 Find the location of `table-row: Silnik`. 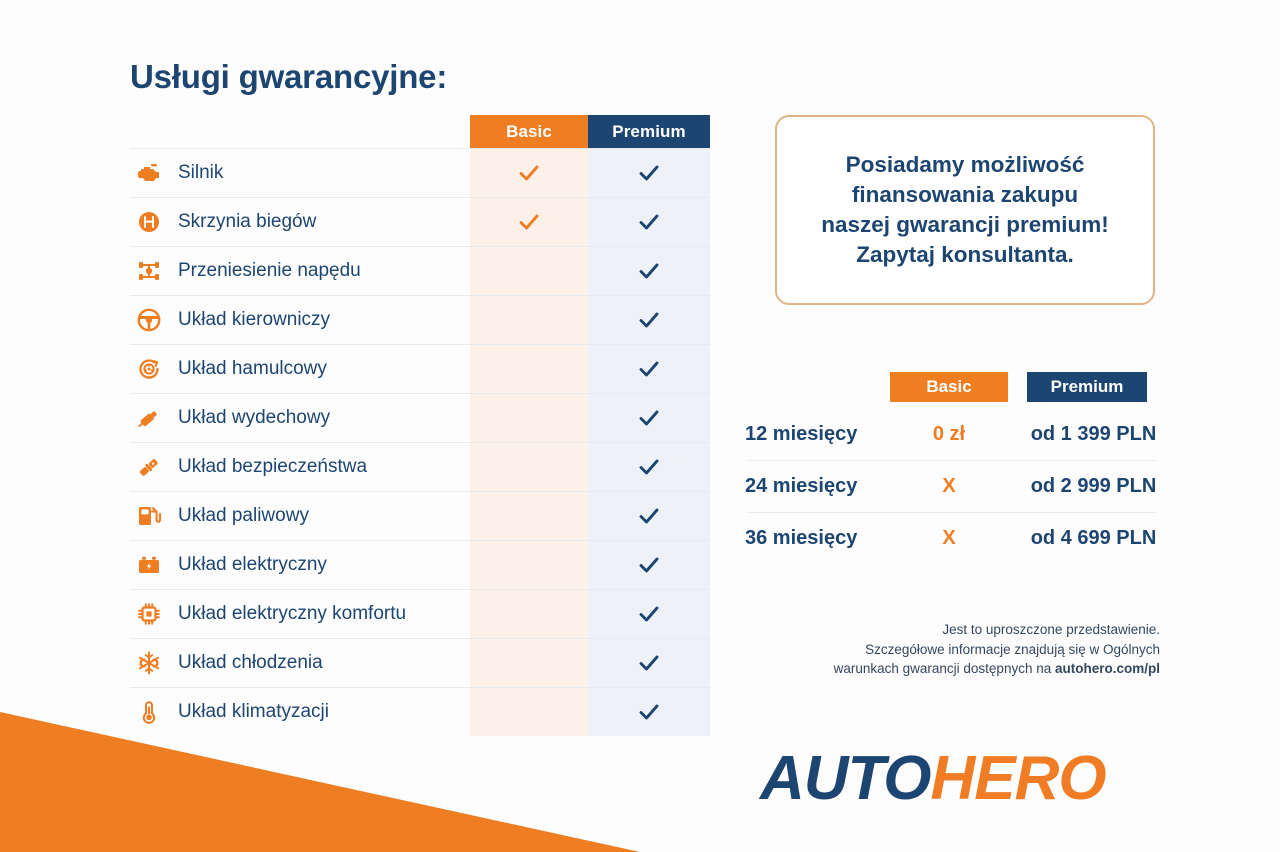

table-row: Silnik is located at coordinates (420, 172).